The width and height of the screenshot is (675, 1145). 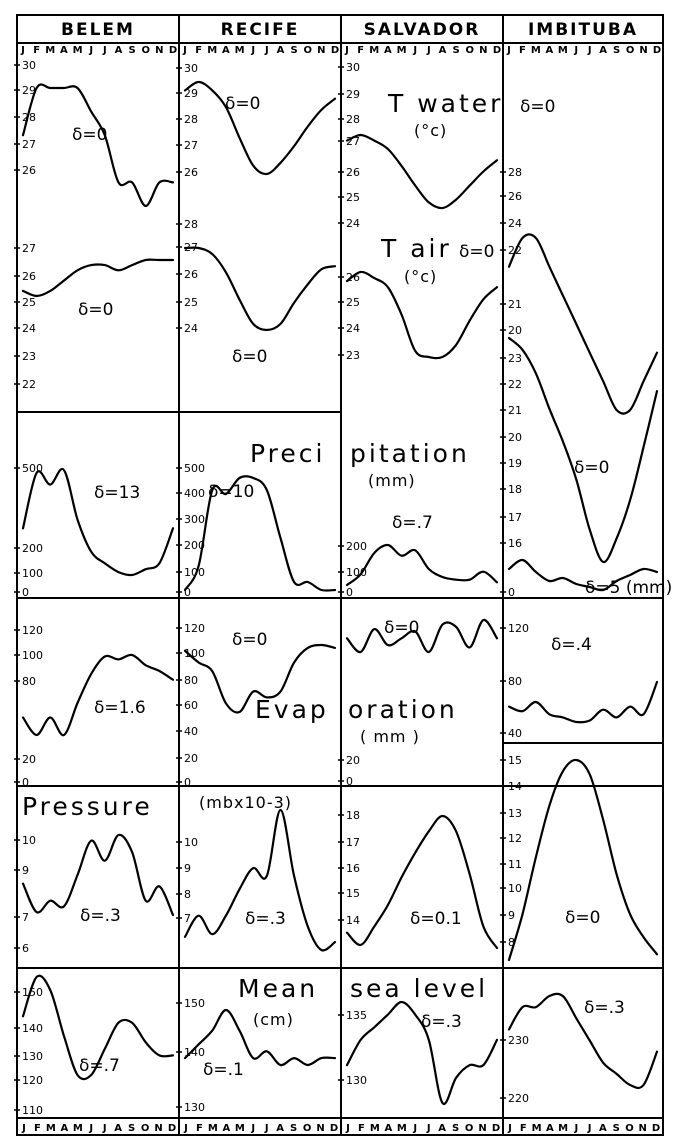 What do you see at coordinates (32, 992) in the screenshot?
I see `y-tick-label: 150` at bounding box center [32, 992].